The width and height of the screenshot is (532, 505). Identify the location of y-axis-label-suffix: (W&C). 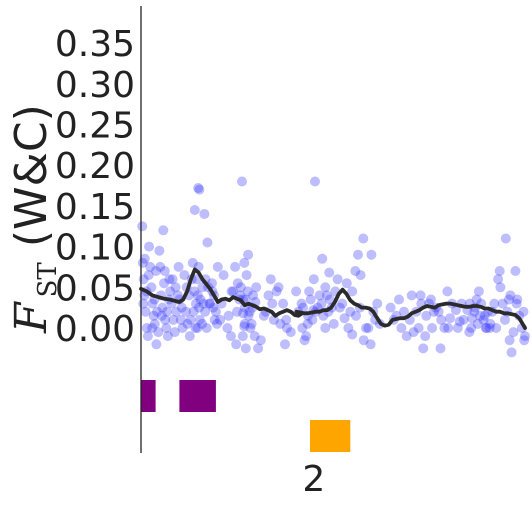
(31, 175).